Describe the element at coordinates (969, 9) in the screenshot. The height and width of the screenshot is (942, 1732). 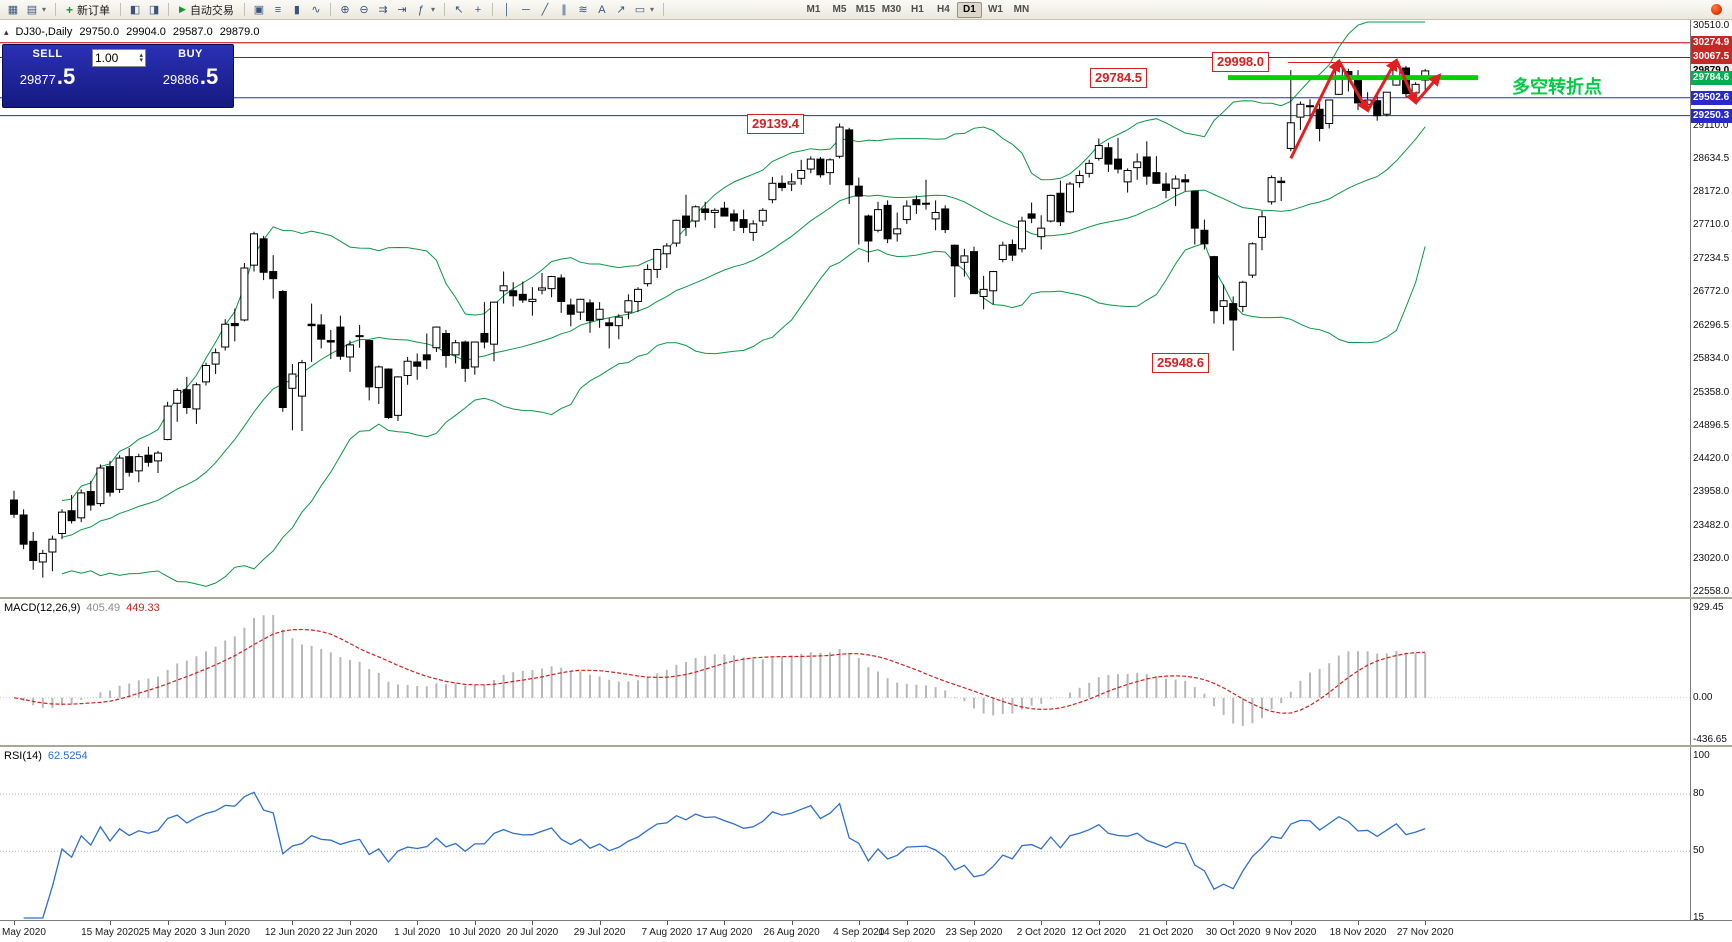
I see `timeframe-d1: D1` at that location.